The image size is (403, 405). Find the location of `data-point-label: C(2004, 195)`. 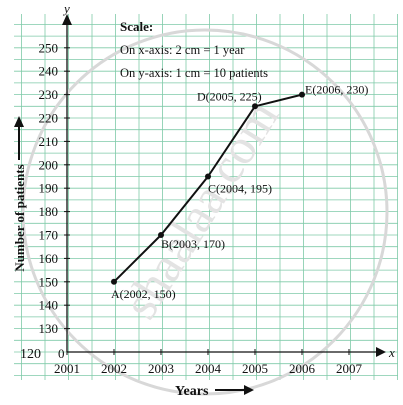

data-point-label: C(2004, 195) is located at coordinates (240, 189).